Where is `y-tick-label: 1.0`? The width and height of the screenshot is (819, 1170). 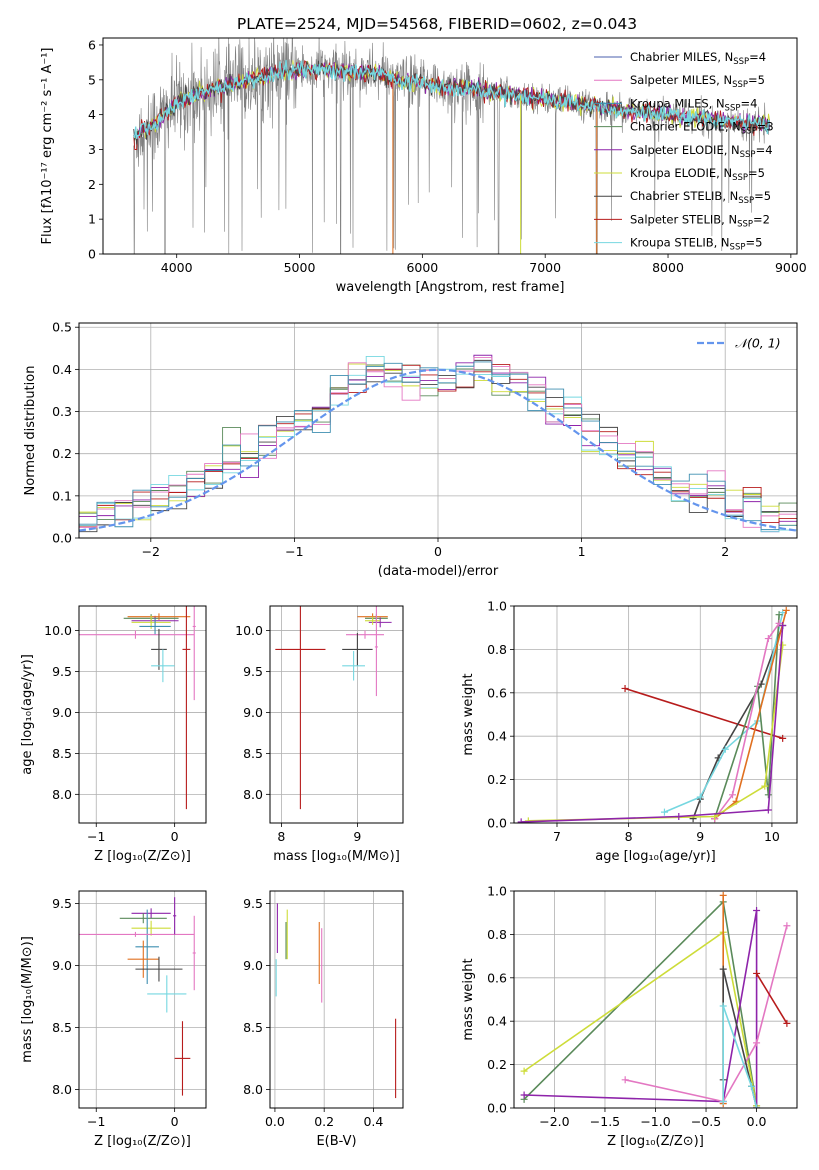
y-tick-label: 1.0 is located at coordinates (497, 606).